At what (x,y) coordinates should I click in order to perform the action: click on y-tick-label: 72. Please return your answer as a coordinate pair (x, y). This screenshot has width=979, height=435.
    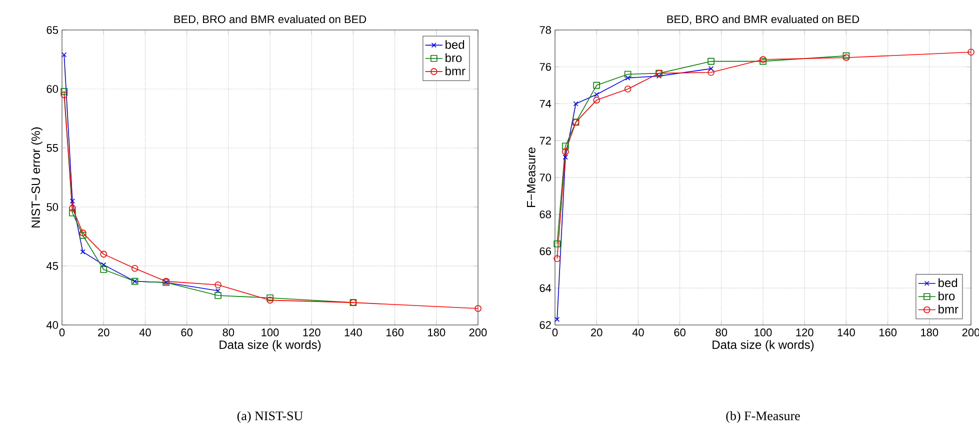
    Looking at the image, I should click on (545, 140).